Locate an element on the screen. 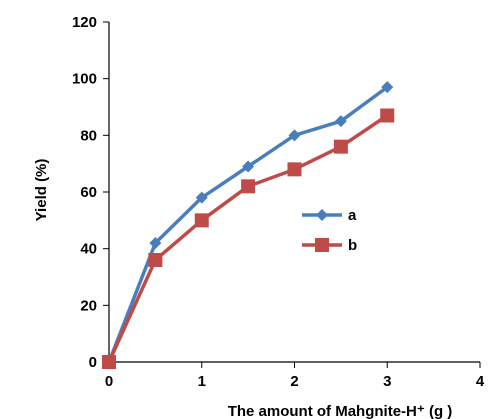 This screenshot has width=491, height=419. x-tick-label: 3 is located at coordinates (387, 381).